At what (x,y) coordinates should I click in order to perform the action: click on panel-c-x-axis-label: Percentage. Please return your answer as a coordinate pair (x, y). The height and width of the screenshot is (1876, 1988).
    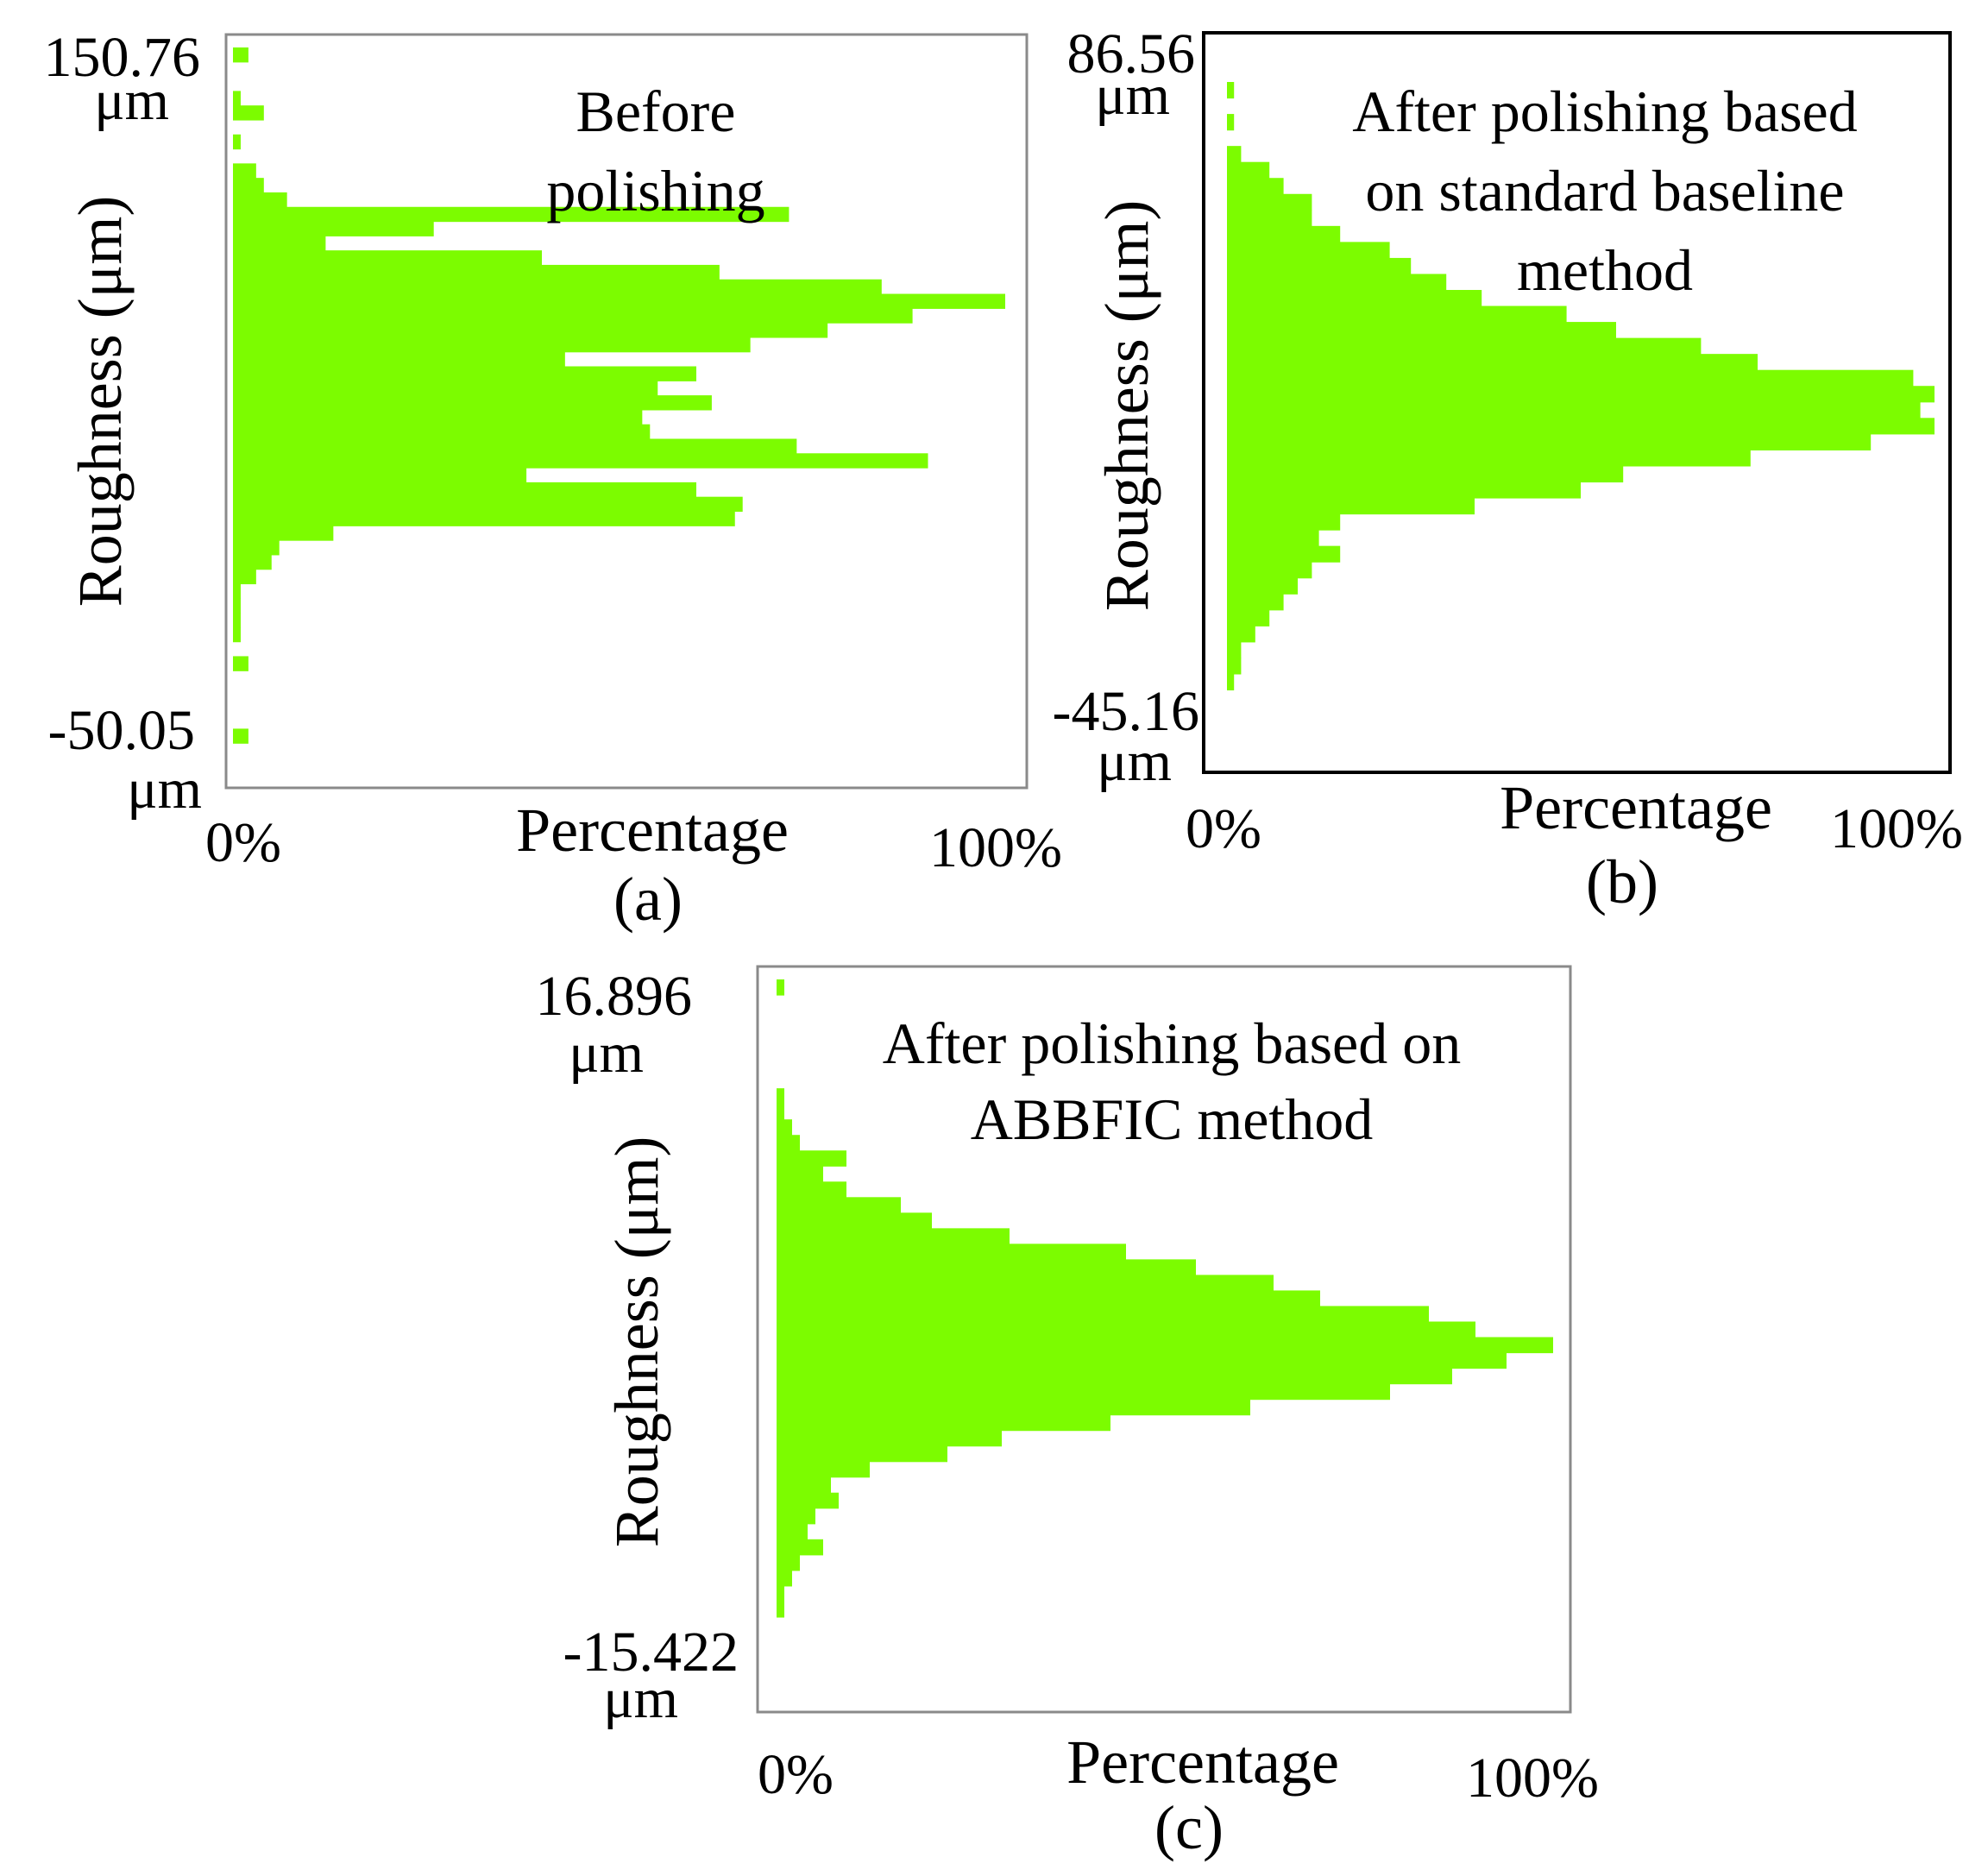
    Looking at the image, I should click on (1202, 1762).